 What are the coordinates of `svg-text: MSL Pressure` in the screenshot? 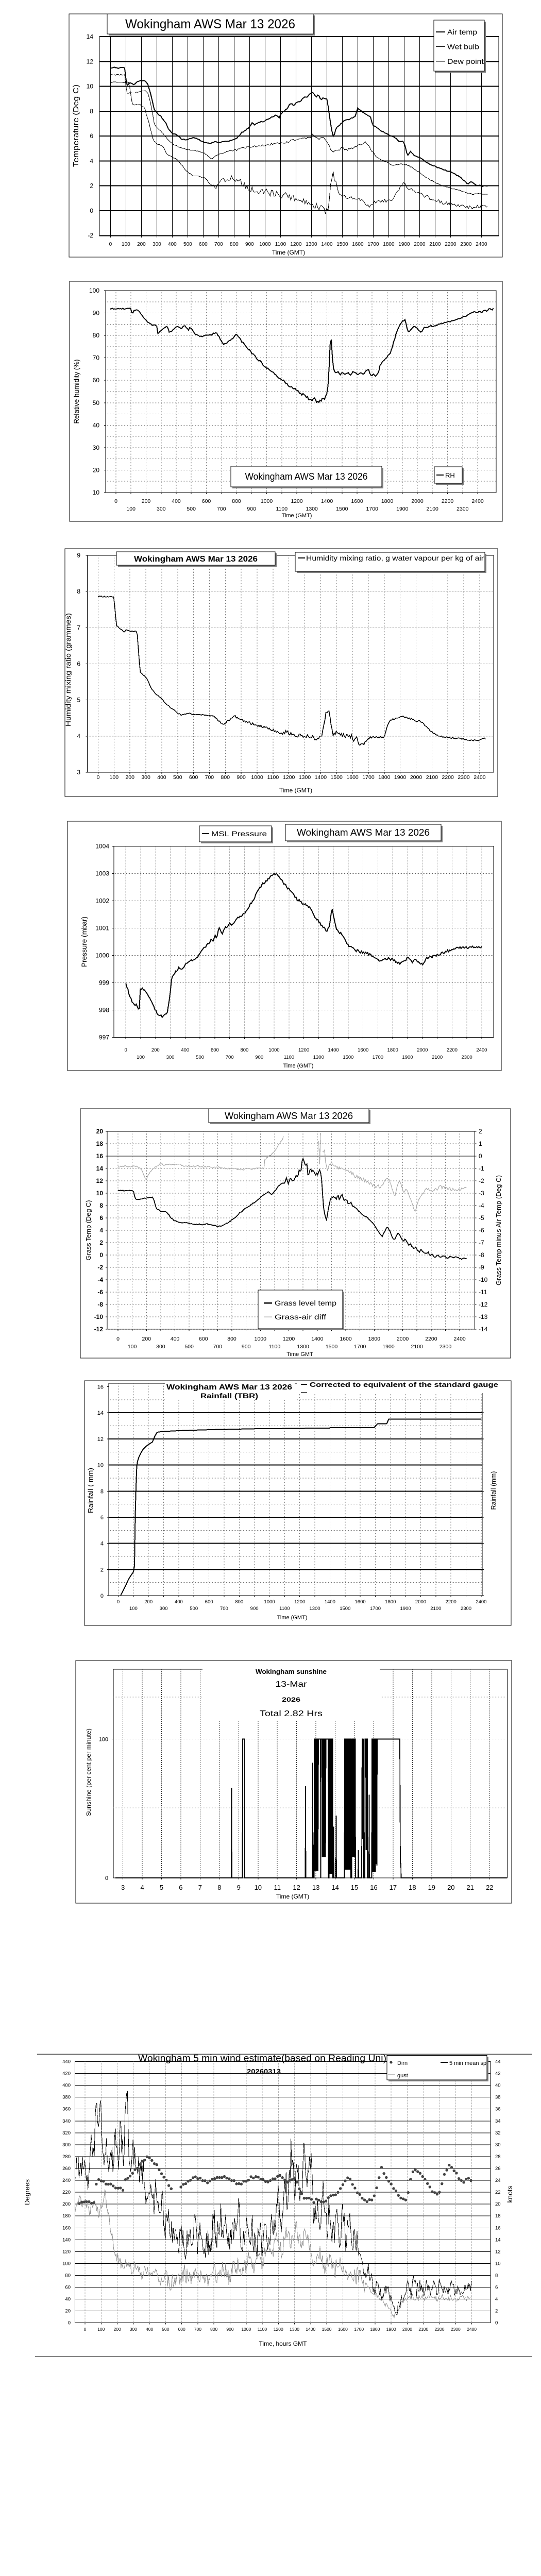 It's located at (239, 833).